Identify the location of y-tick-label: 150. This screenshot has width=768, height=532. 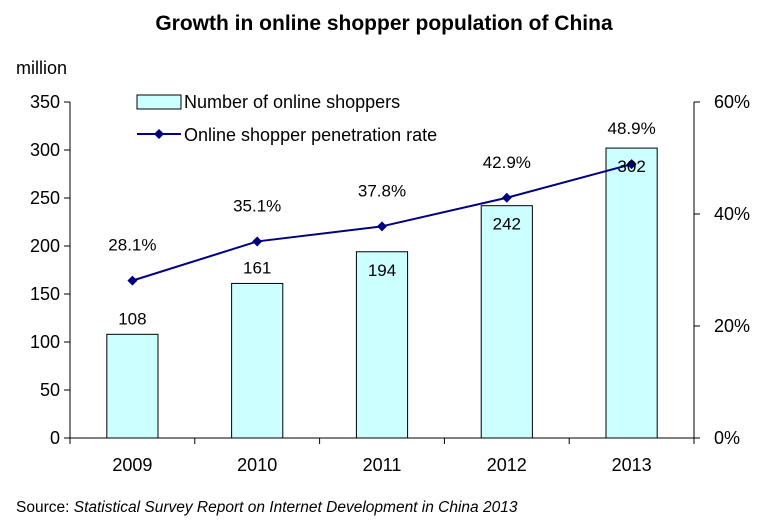
(45, 294).